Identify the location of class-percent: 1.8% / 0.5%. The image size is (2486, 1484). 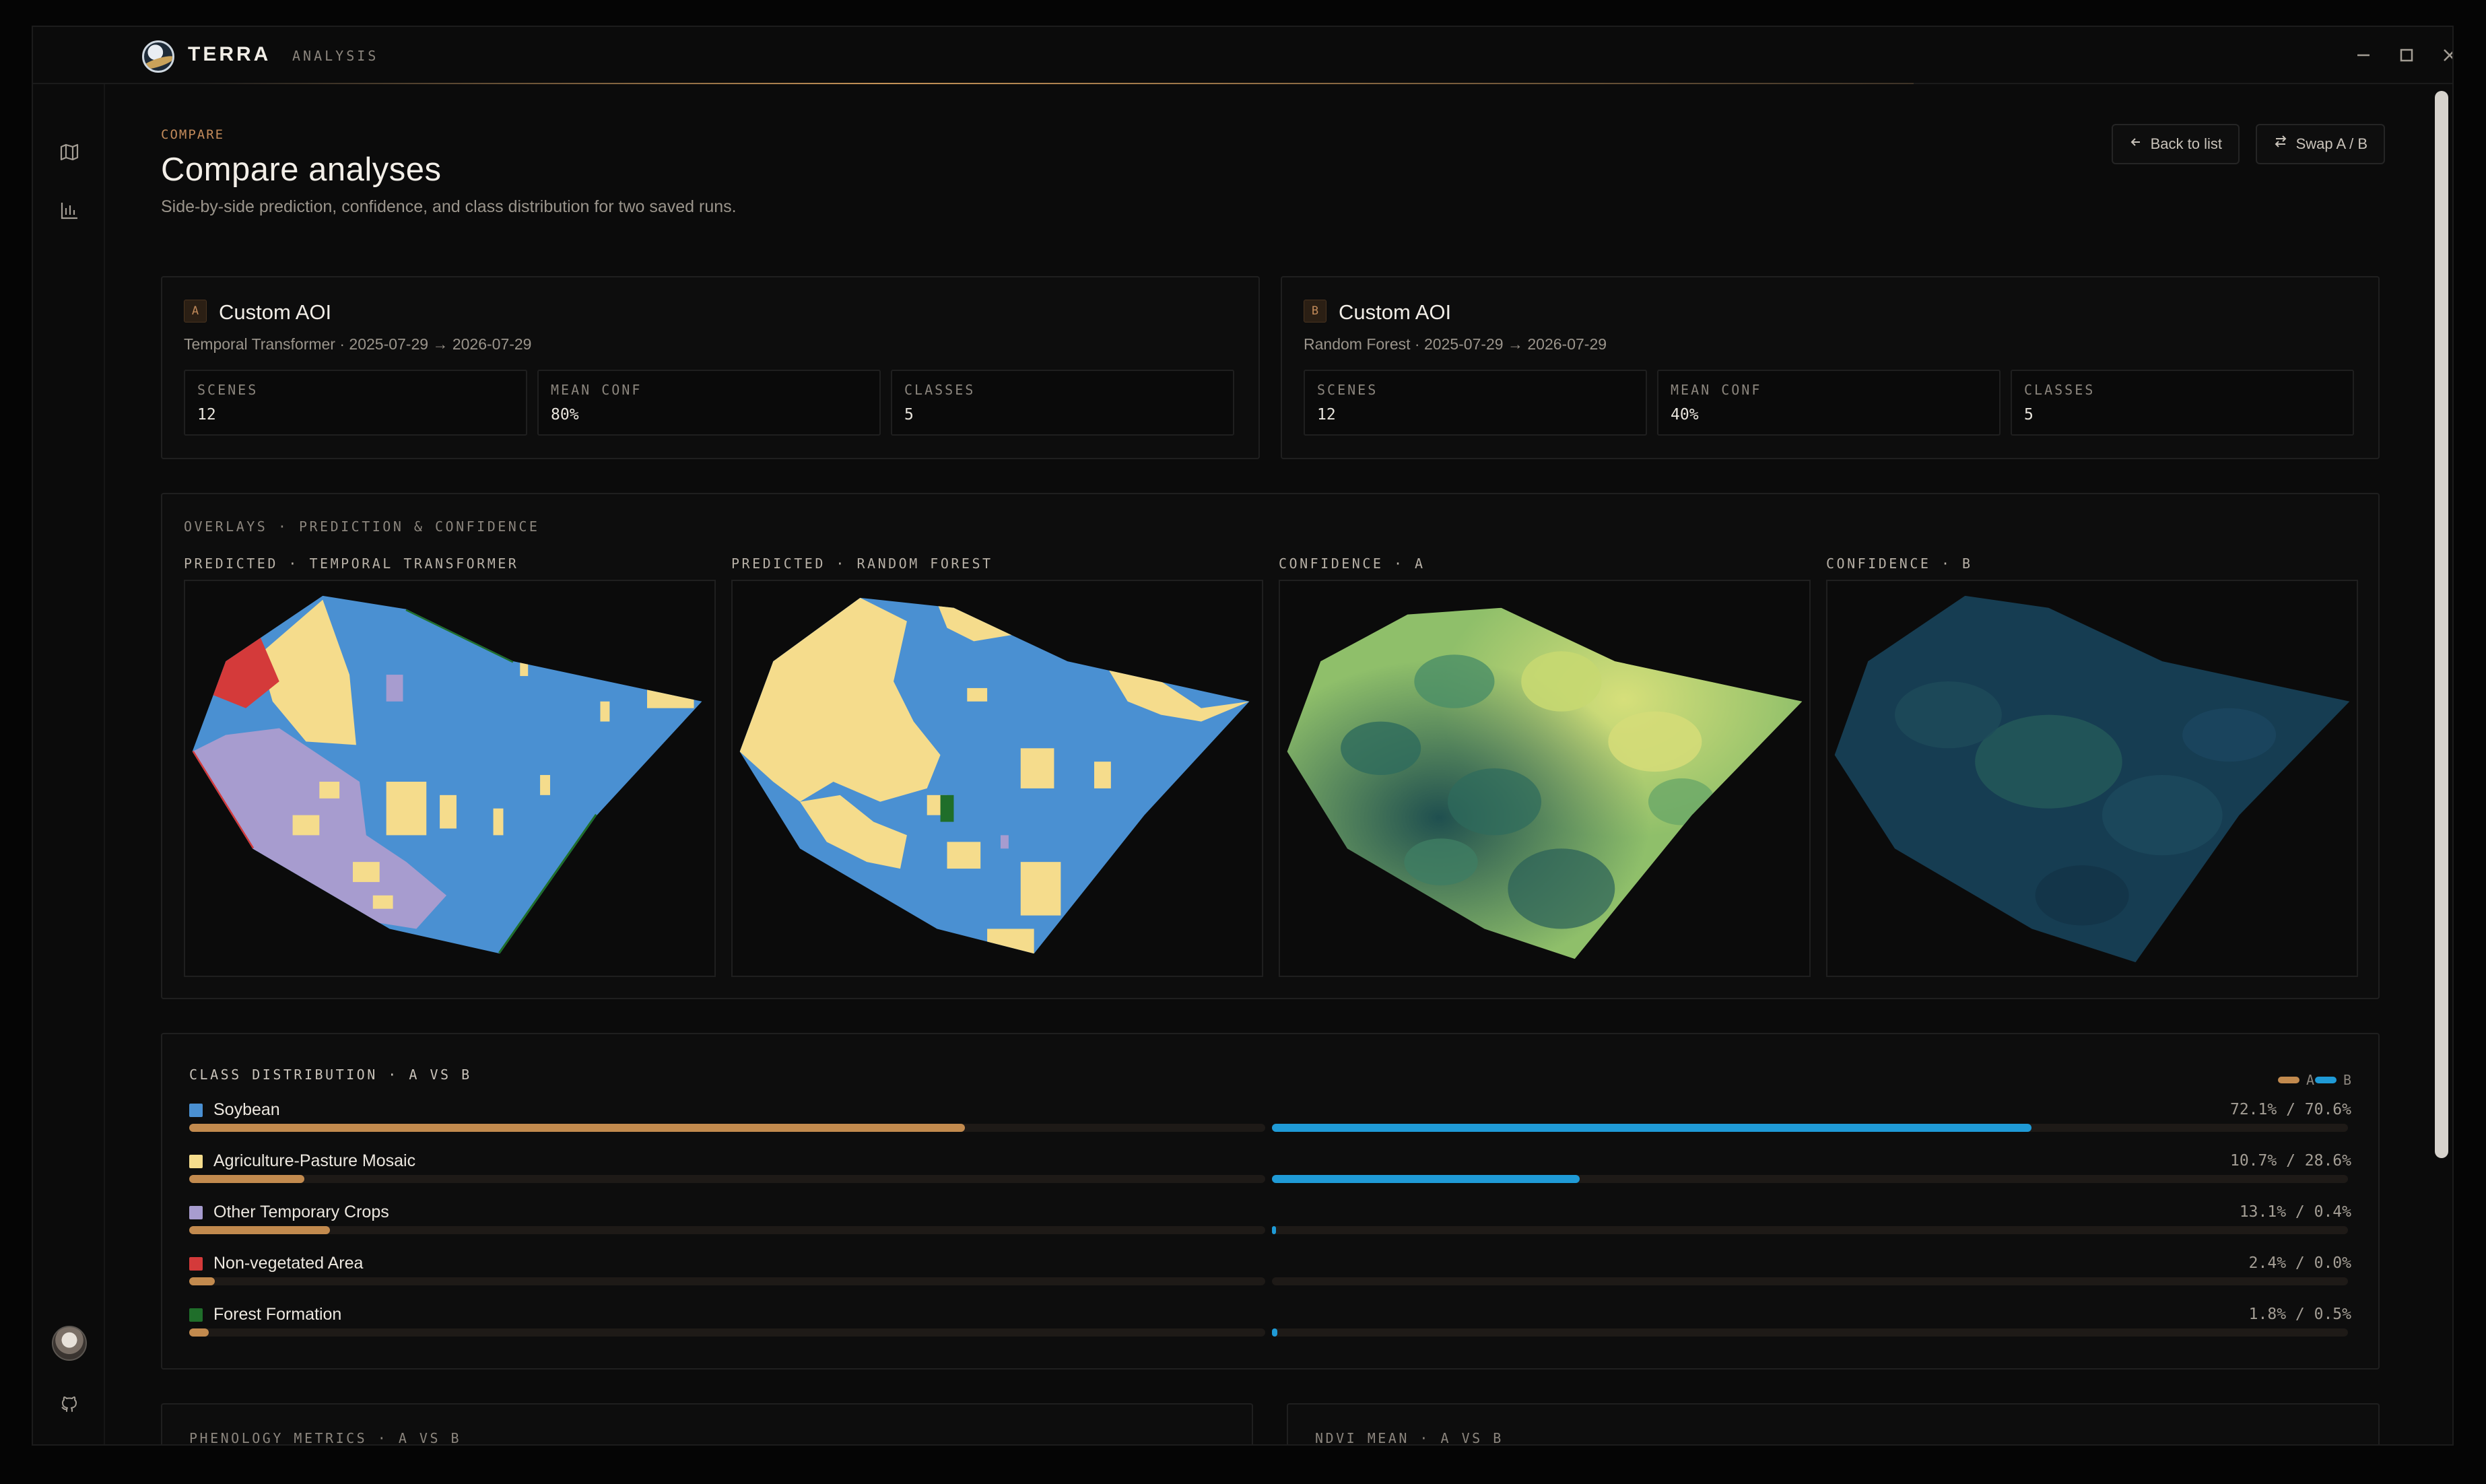
(2300, 1314).